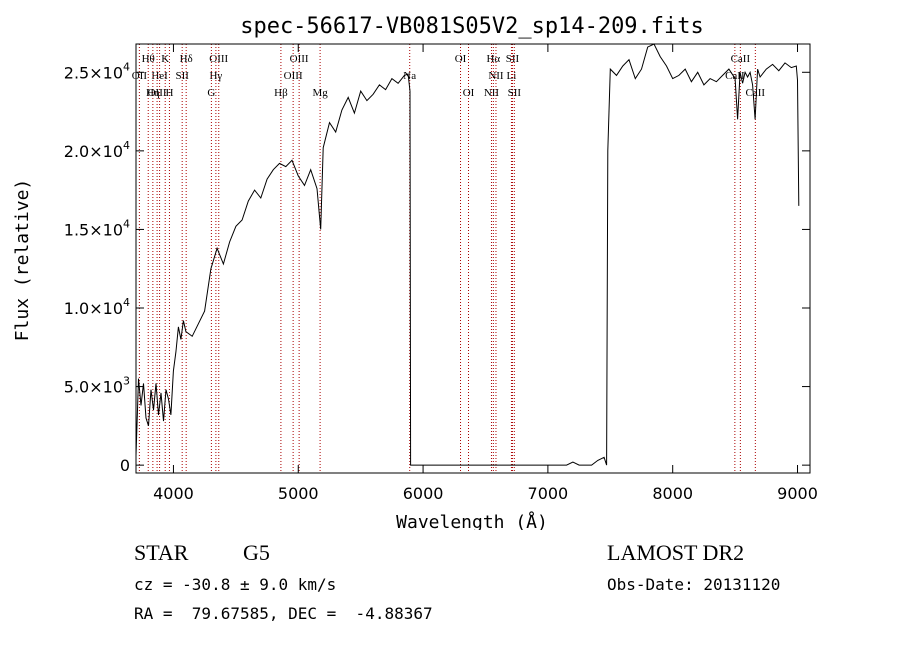 This screenshot has width=900, height=649. I want to click on object-class: STAR, so click(161, 552).